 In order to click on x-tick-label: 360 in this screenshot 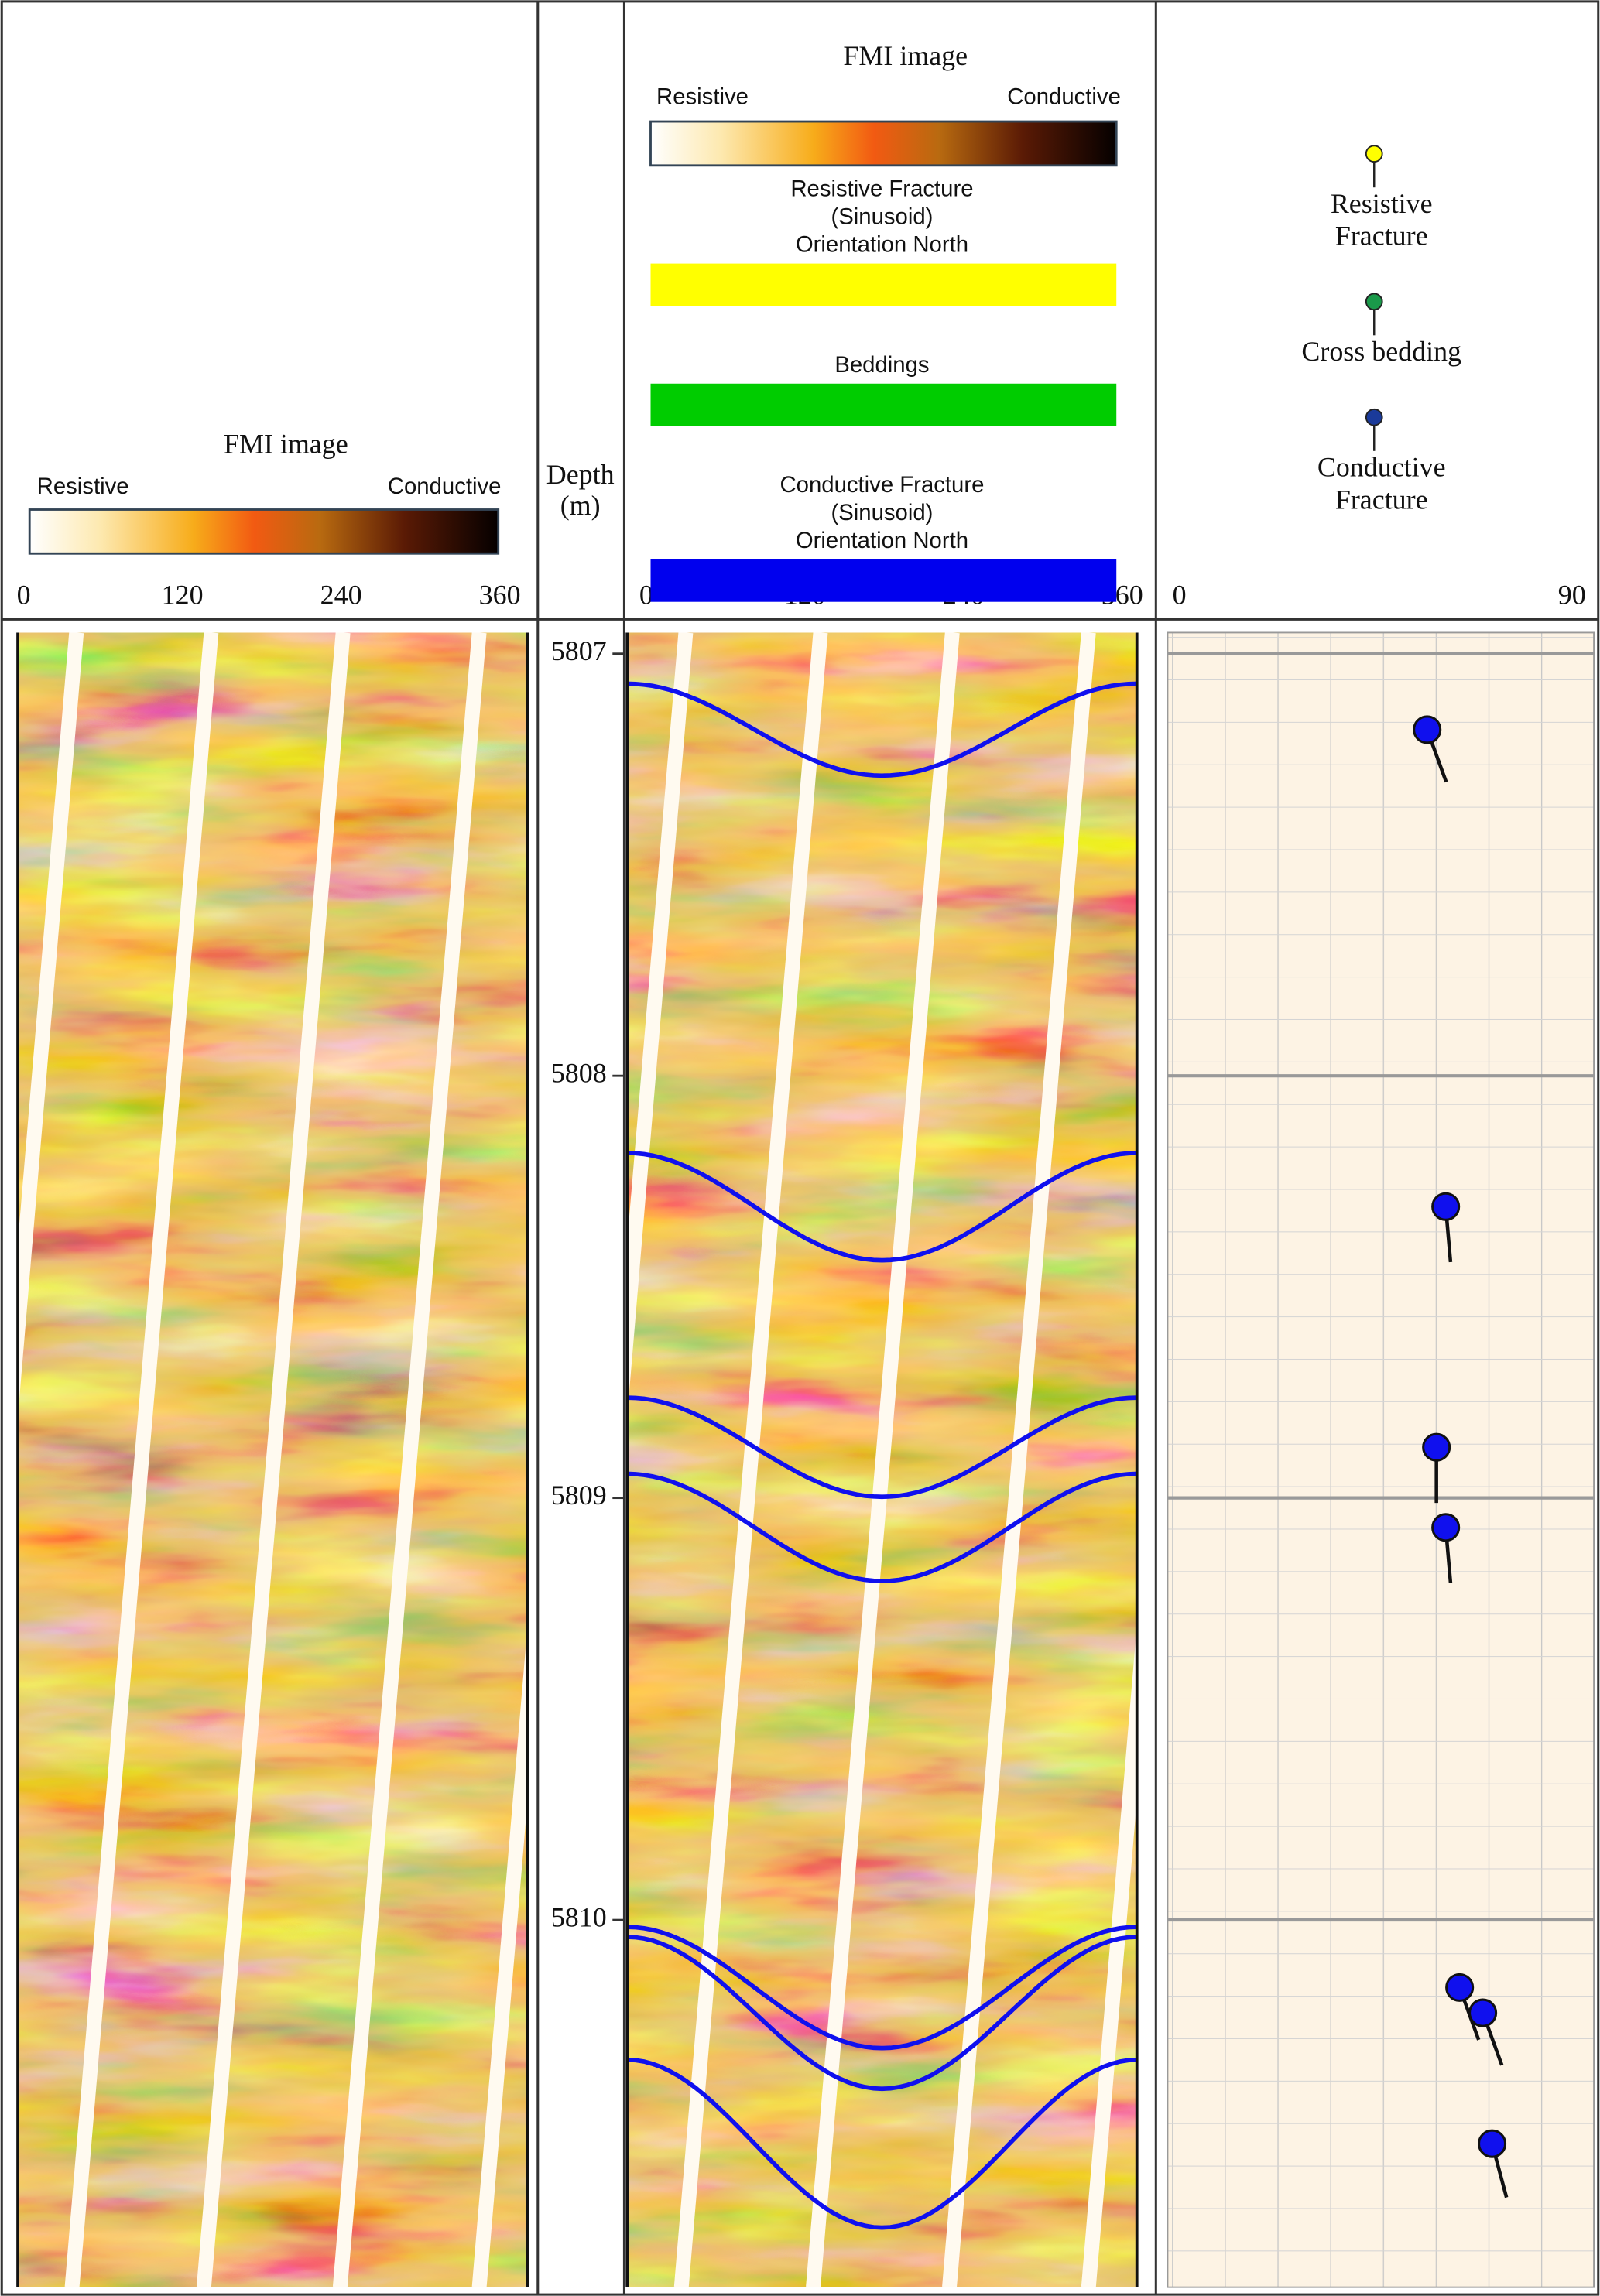, I will do `click(500, 594)`.